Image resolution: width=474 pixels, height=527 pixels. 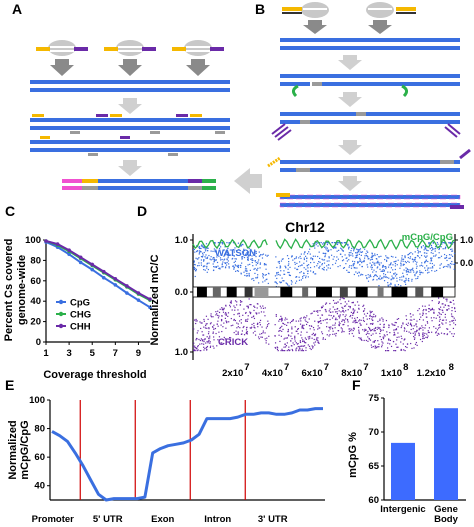 I want to click on y-tick-label-right: 1.0, so click(x=466, y=240).